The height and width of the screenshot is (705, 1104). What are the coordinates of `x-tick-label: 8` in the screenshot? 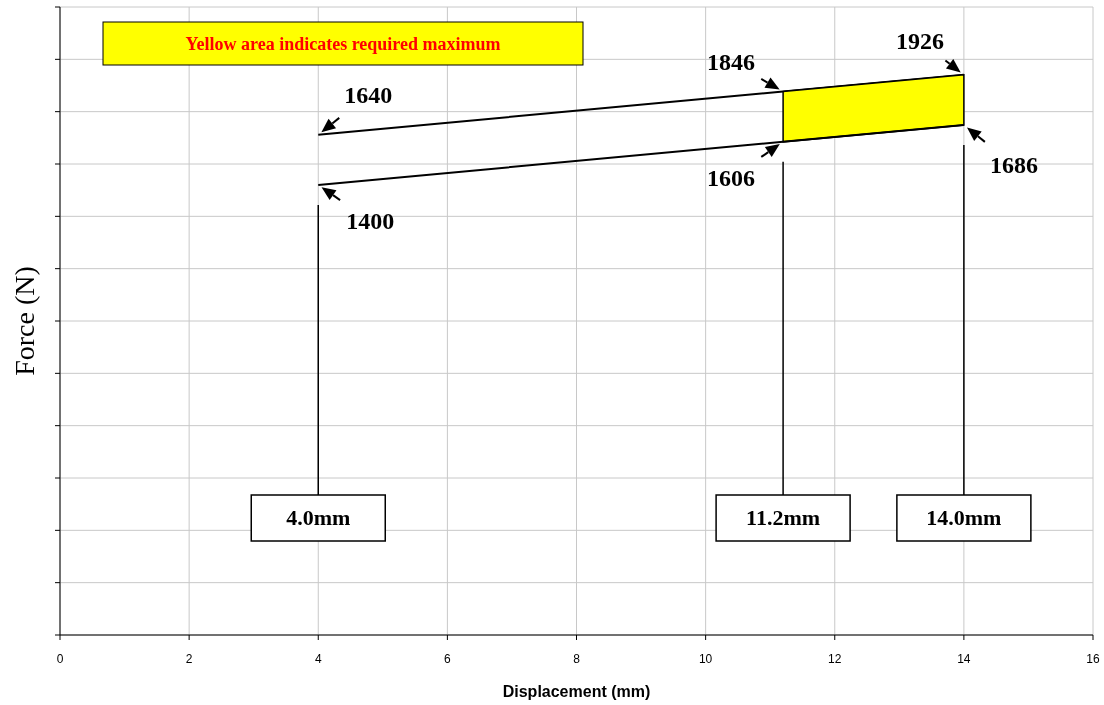 It's located at (577, 659).